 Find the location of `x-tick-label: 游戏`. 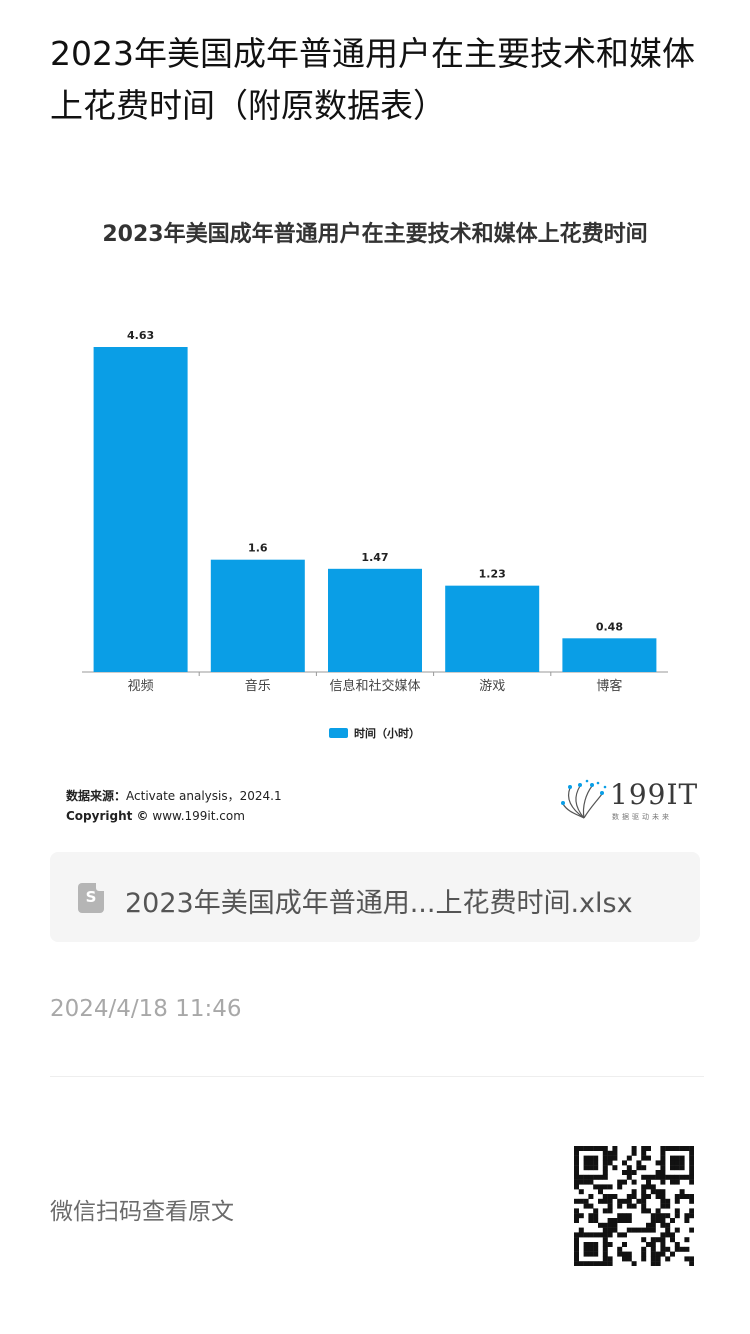

x-tick-label: 游戏 is located at coordinates (492, 686).